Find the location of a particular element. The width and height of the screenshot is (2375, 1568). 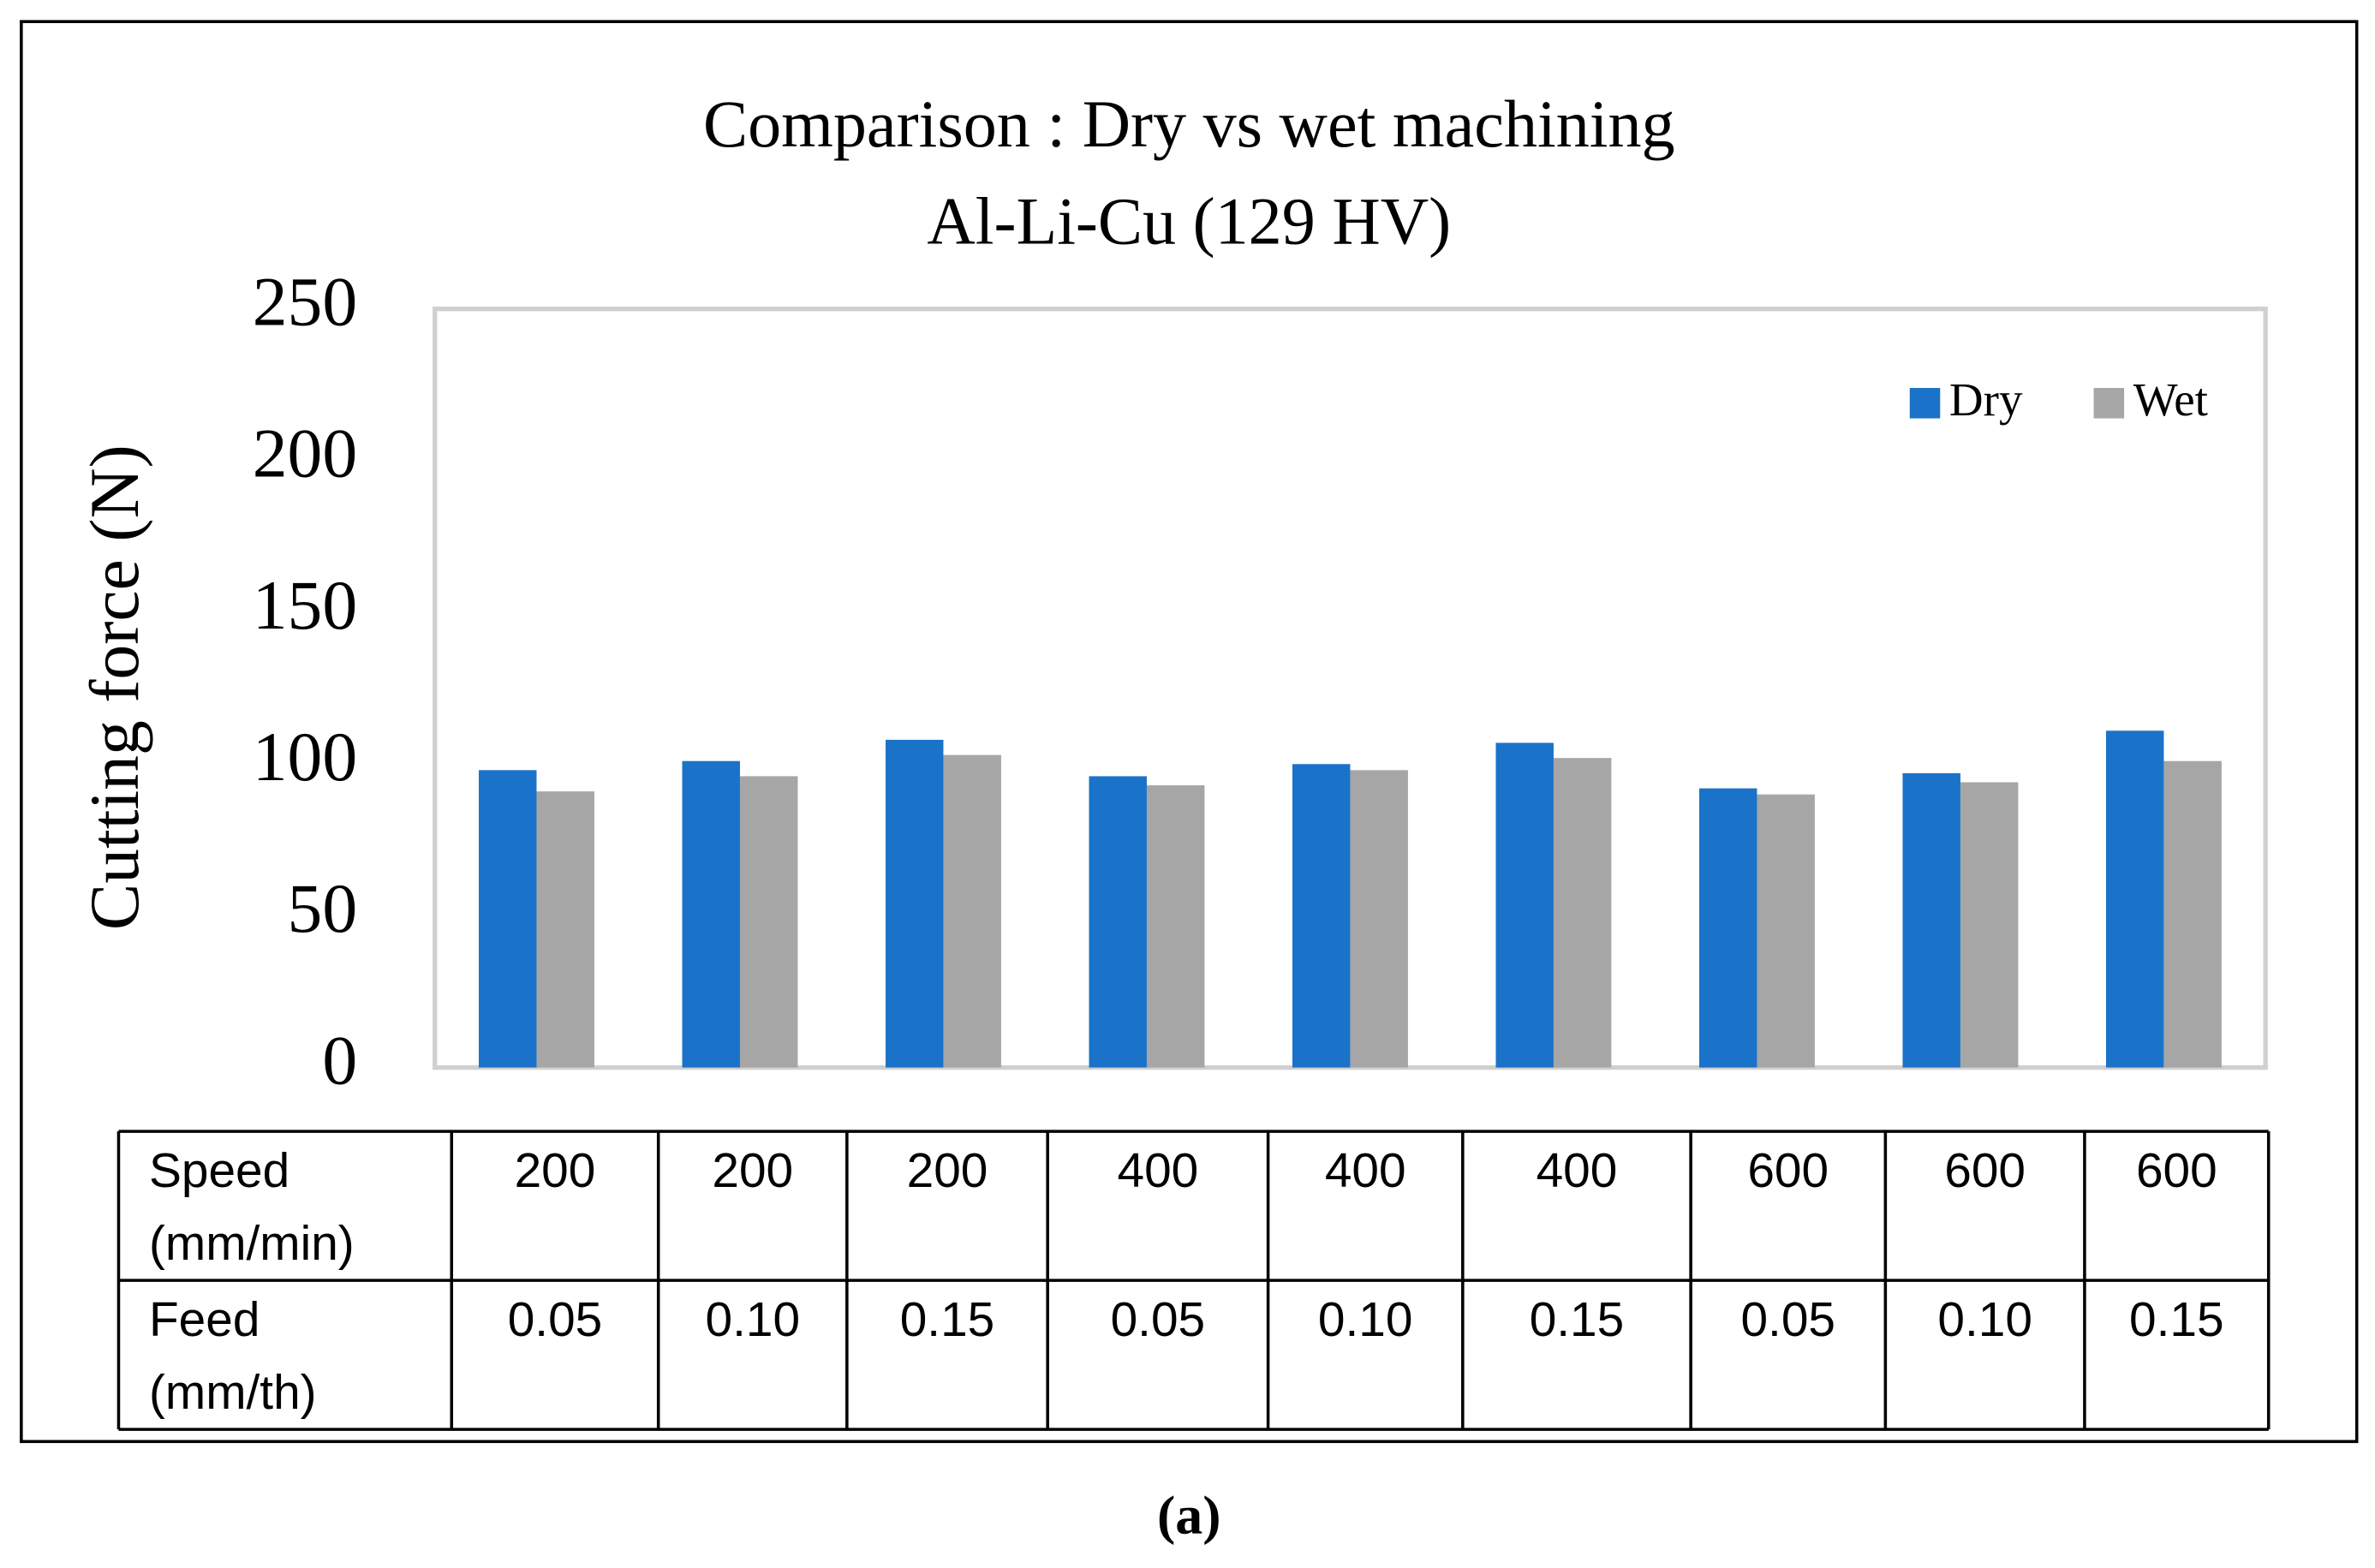

table-row-label: Feed is located at coordinates (204, 1320).